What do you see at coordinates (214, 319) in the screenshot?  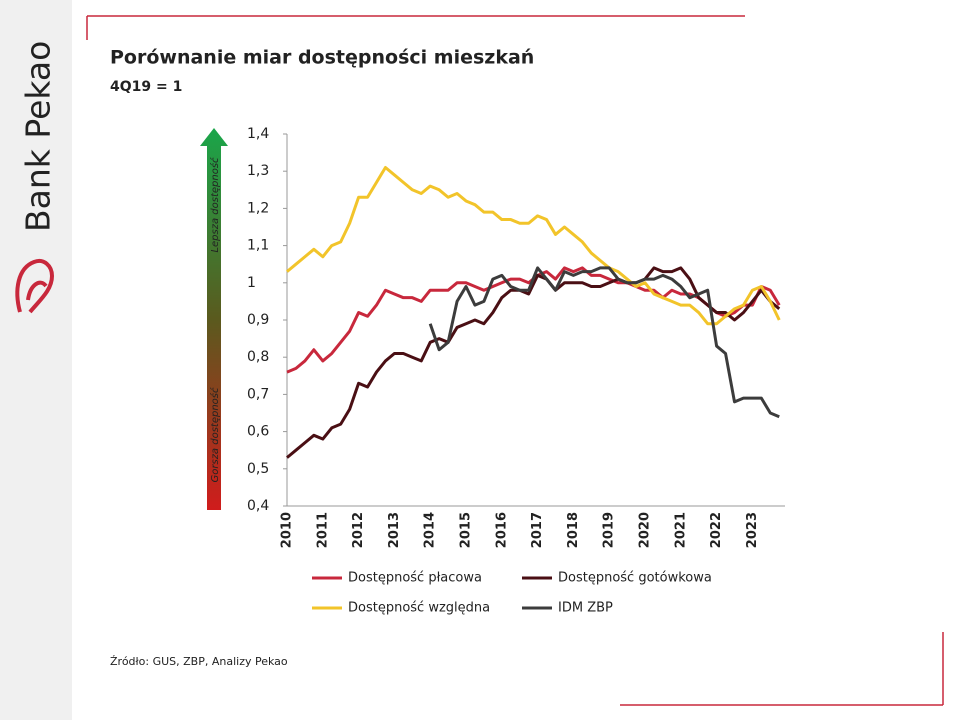 I see `arrow` at bounding box center [214, 319].